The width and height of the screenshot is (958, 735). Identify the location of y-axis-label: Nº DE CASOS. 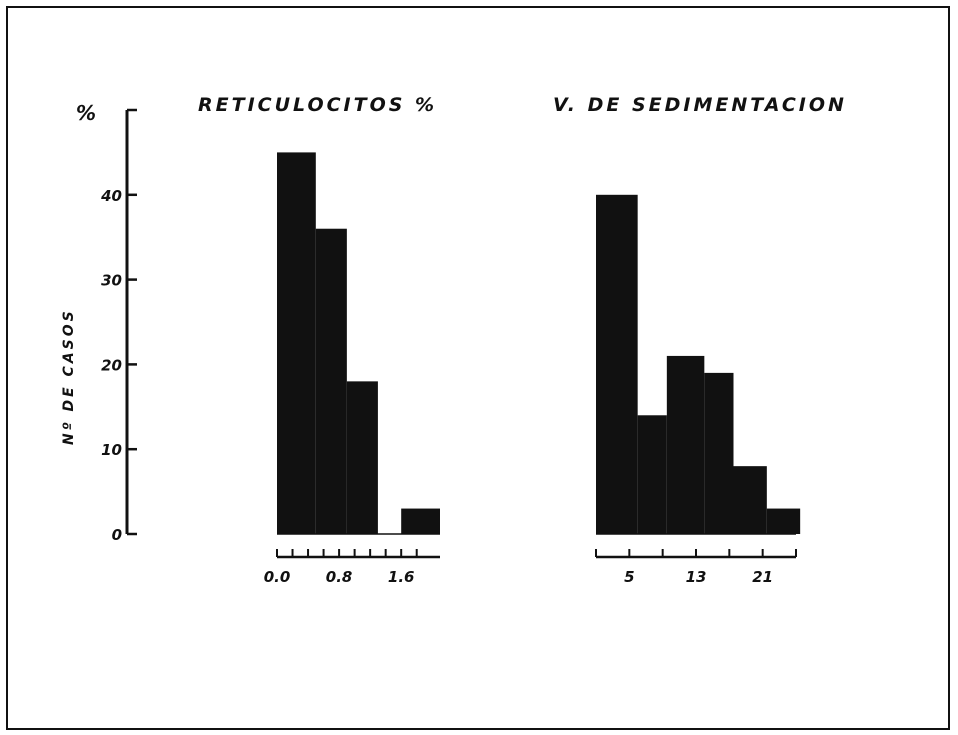
(69, 376).